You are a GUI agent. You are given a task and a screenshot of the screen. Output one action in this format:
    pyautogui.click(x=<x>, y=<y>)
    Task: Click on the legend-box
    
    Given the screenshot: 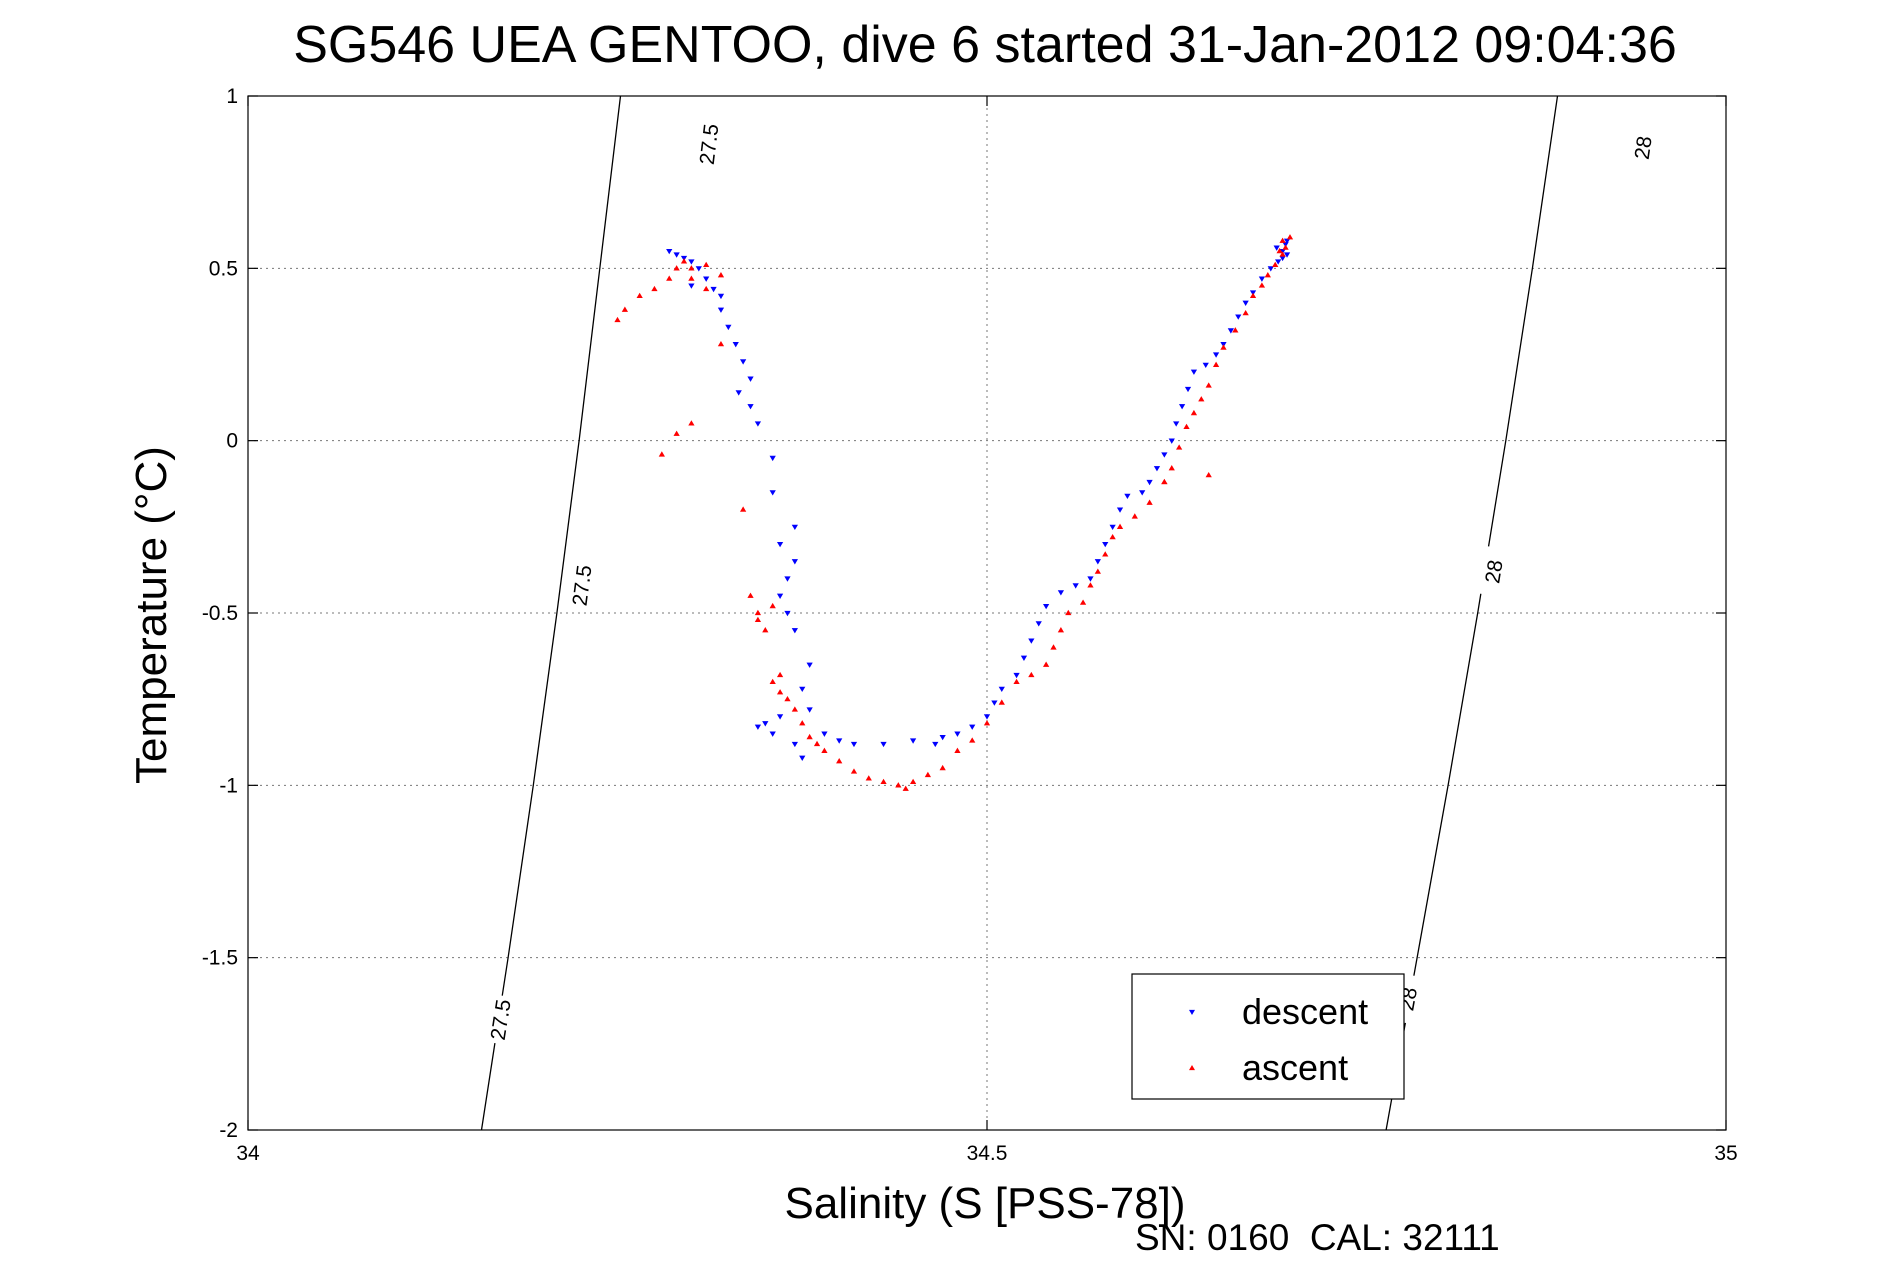 What is the action you would take?
    pyautogui.click(x=1268, y=1036)
    